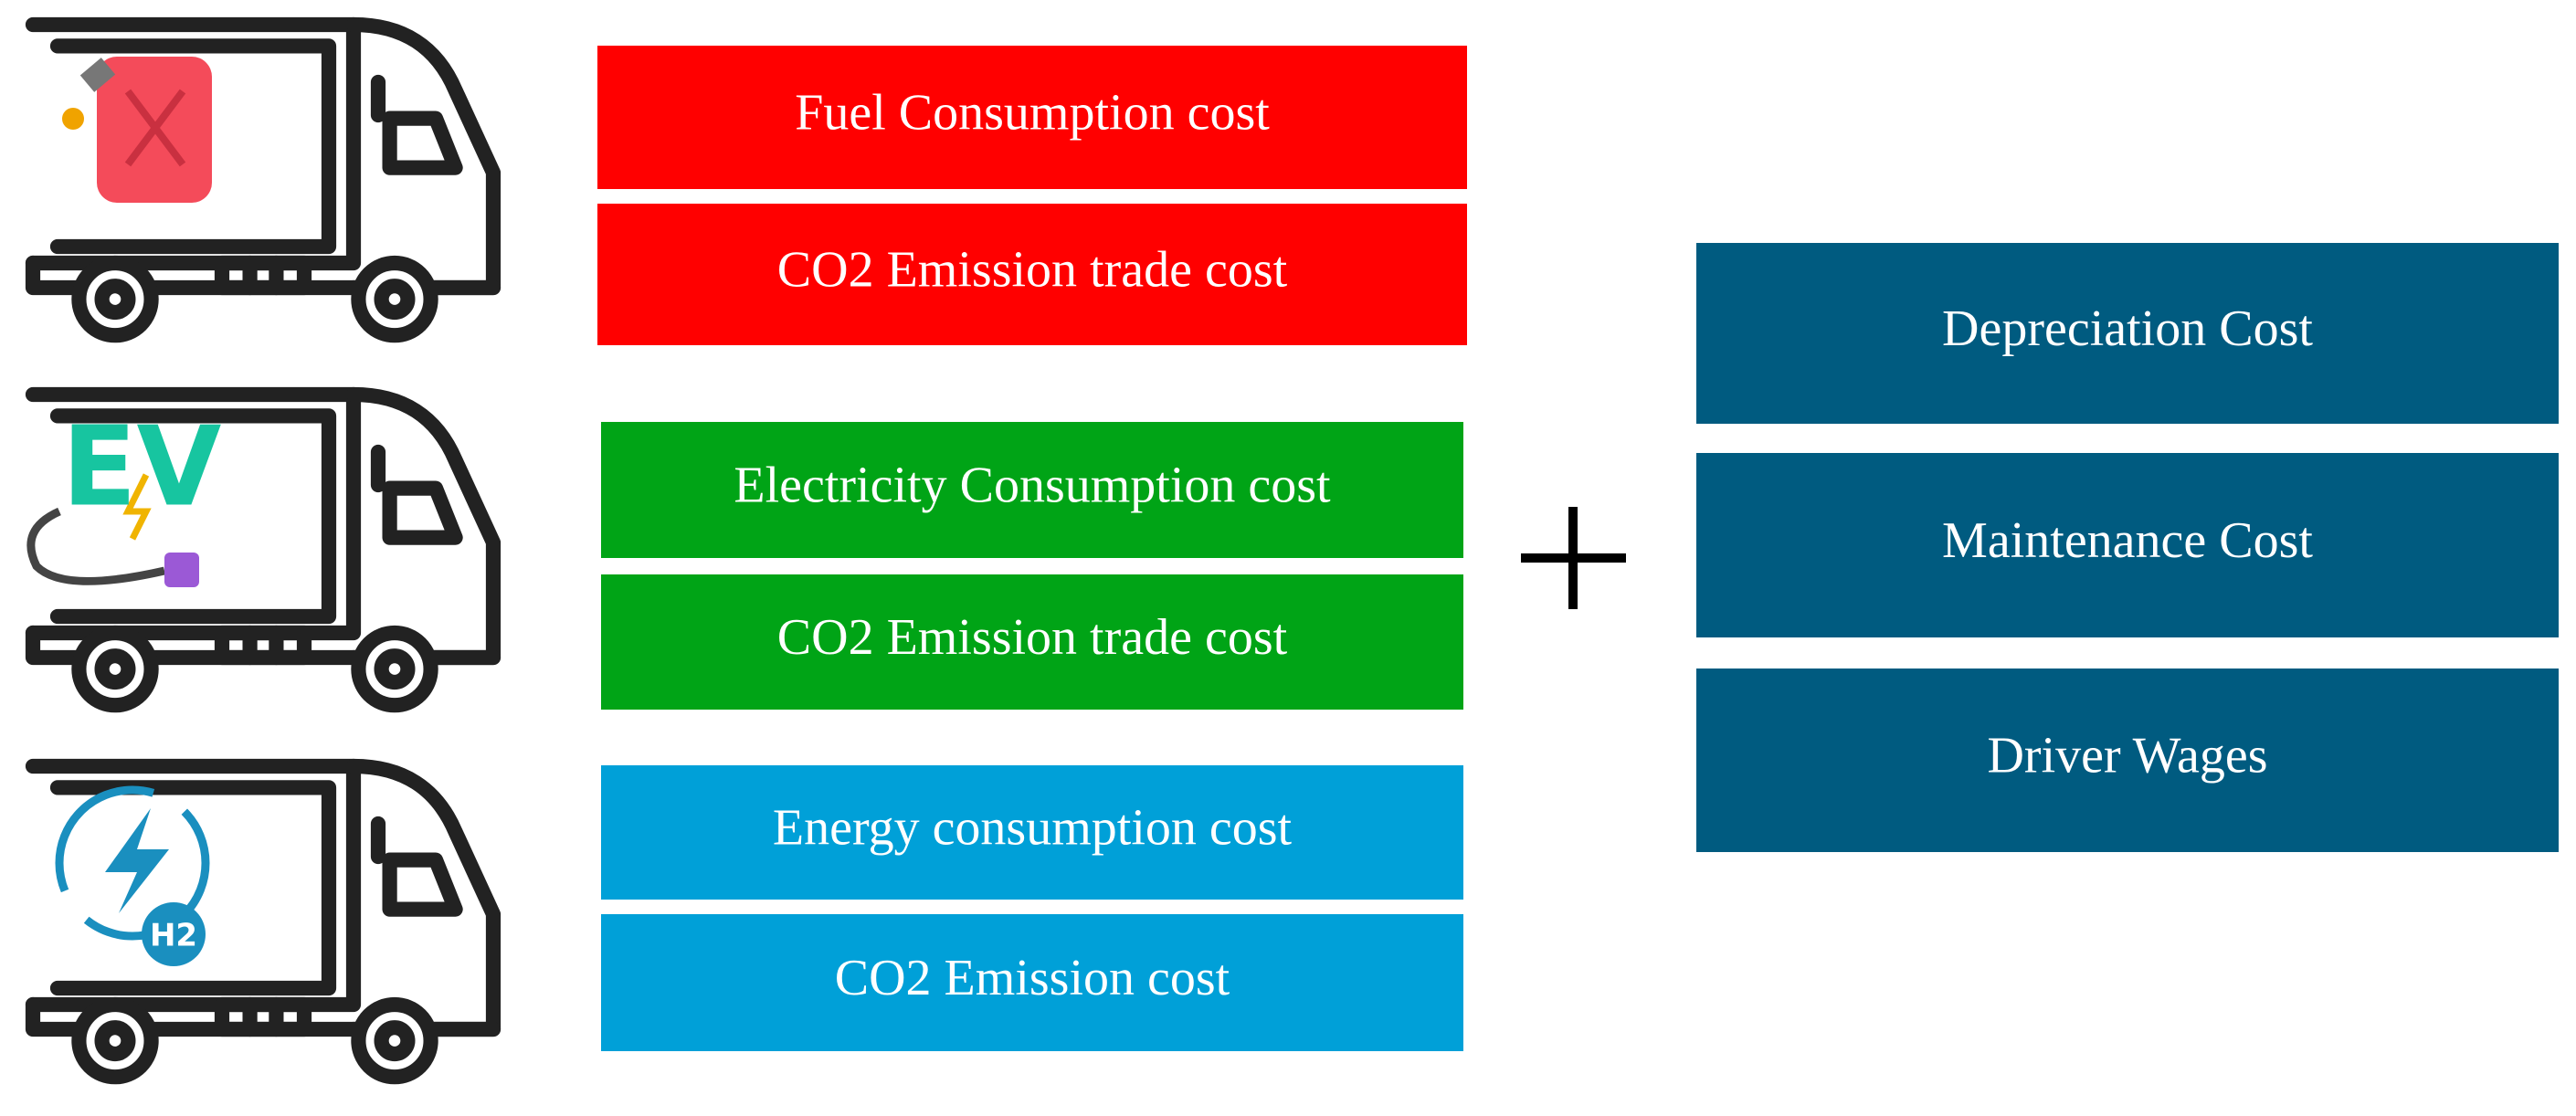 The image size is (2576, 1116). Describe the element at coordinates (1032, 112) in the screenshot. I see `cost-label: Fuel Consumption cost` at that location.